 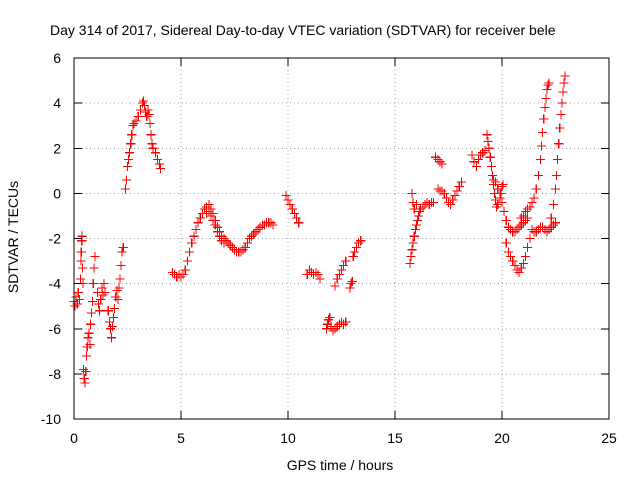 What do you see at coordinates (395, 438) in the screenshot?
I see `x-tick-label-3: 15` at bounding box center [395, 438].